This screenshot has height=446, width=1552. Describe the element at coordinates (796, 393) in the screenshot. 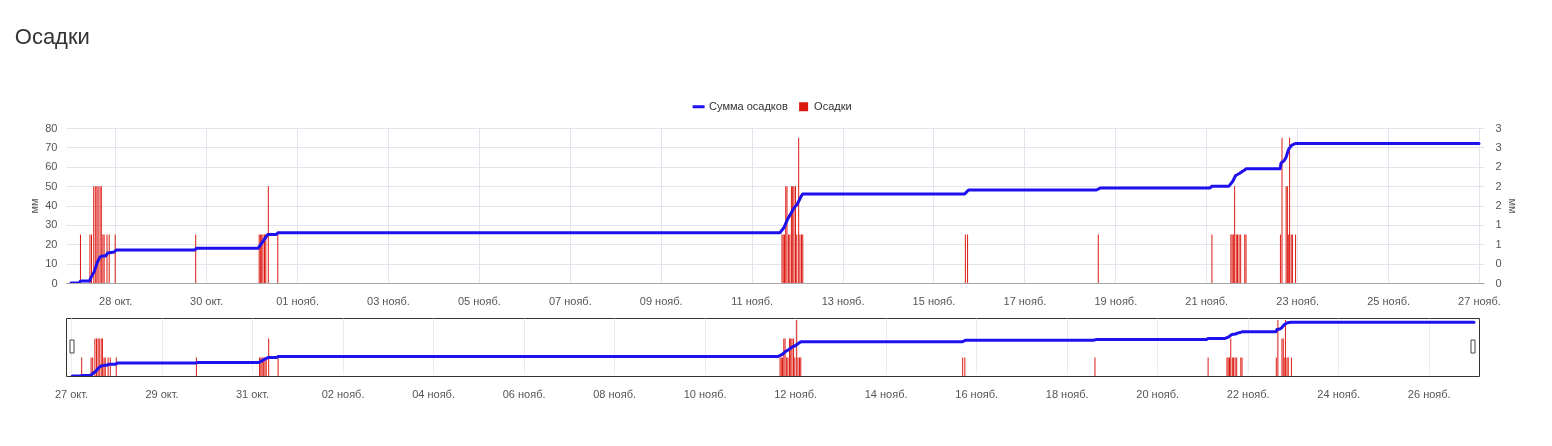

I see `x-tick-label: 12 нояб.` at that location.